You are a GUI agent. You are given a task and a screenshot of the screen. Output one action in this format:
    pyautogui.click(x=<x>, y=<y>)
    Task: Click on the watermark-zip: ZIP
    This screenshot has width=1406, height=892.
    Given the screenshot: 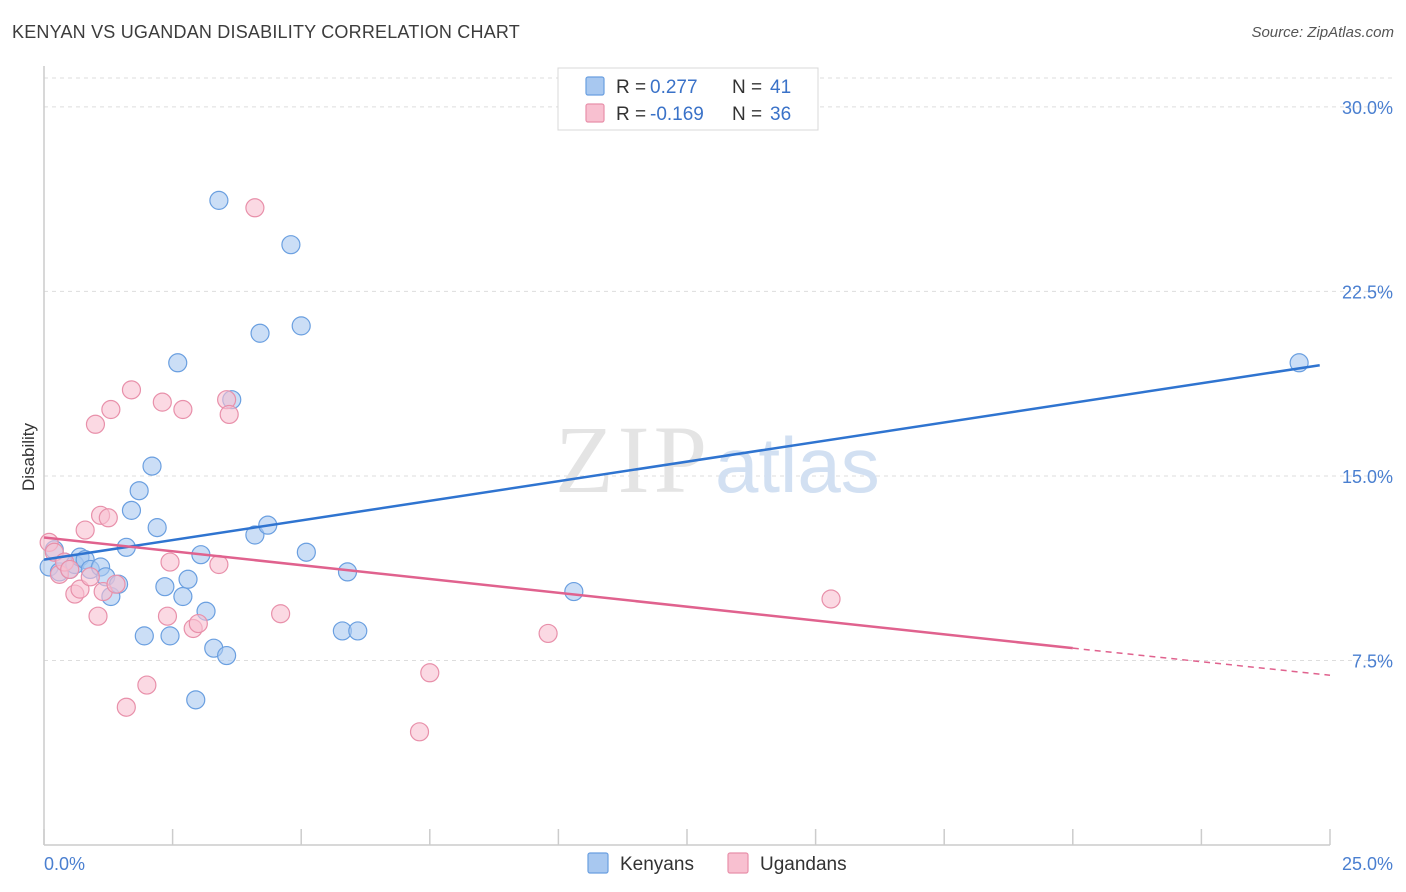 What is the action you would take?
    pyautogui.click(x=633, y=459)
    